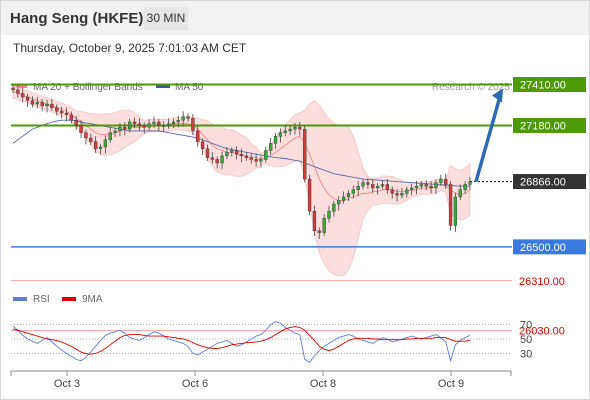 Image resolution: width=590 pixels, height=400 pixels. Describe the element at coordinates (543, 127) in the screenshot. I see `level-label: 27180.00` at that location.